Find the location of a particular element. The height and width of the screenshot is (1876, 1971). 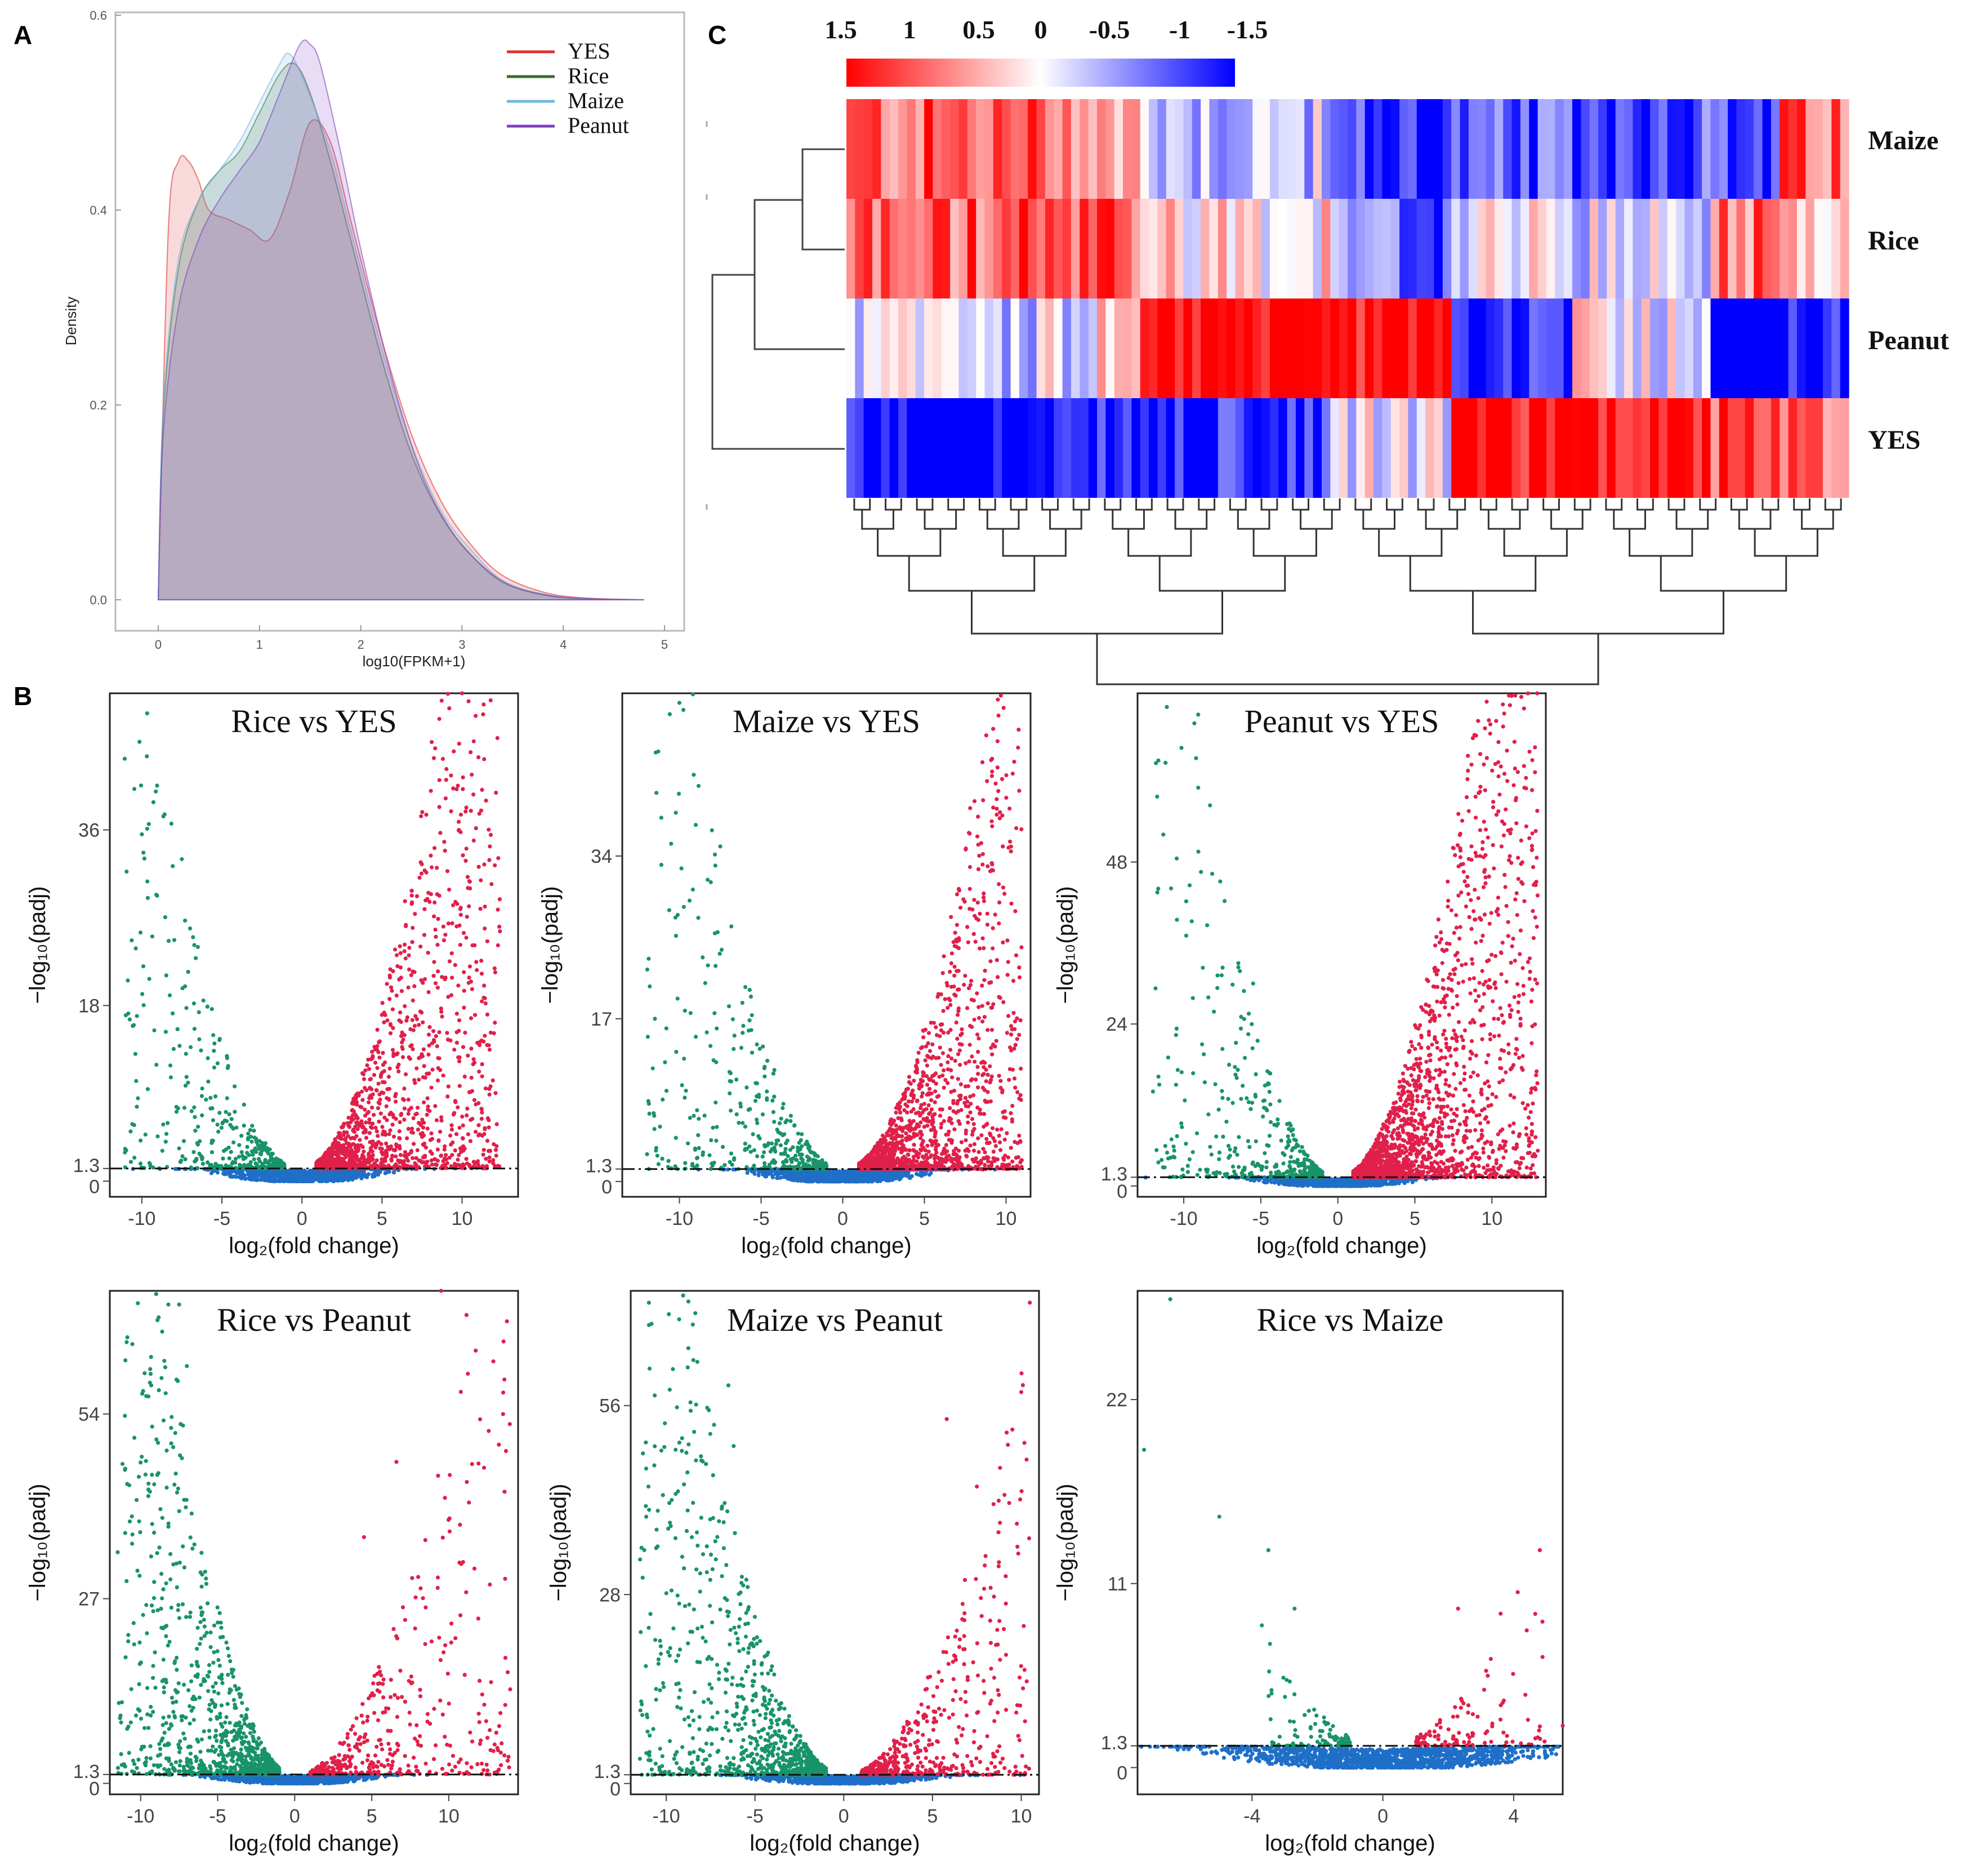

volcano-points is located at coordinates (834, 938).